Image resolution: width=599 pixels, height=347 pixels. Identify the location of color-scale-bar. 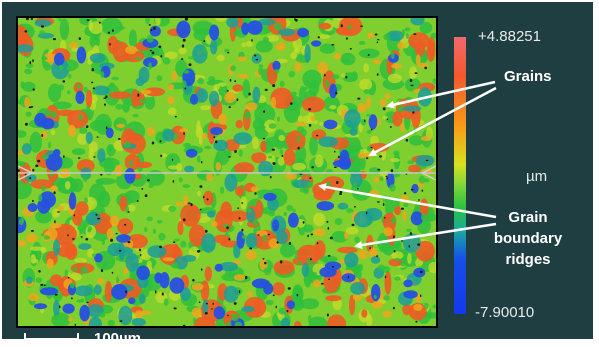
(460, 175).